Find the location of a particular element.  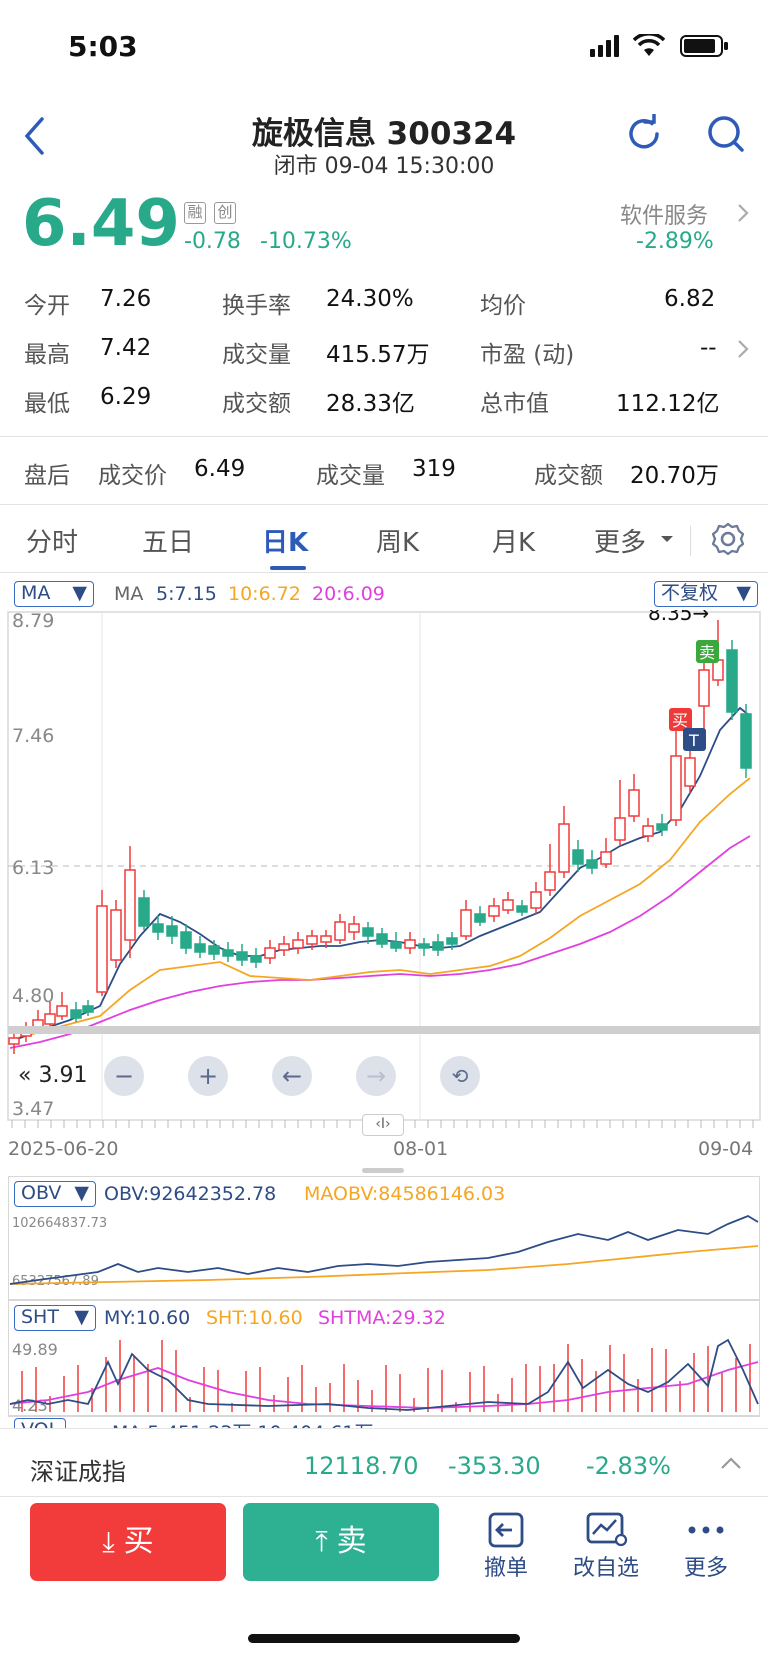

after-hours-price-label: 成交价 is located at coordinates (132, 476).